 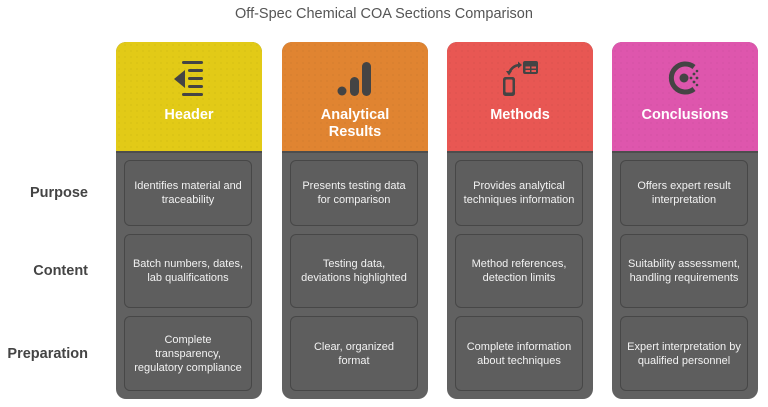 What do you see at coordinates (188, 271) in the screenshot?
I see `cell-header-content: Batch numbers, dates, lab qualifications` at bounding box center [188, 271].